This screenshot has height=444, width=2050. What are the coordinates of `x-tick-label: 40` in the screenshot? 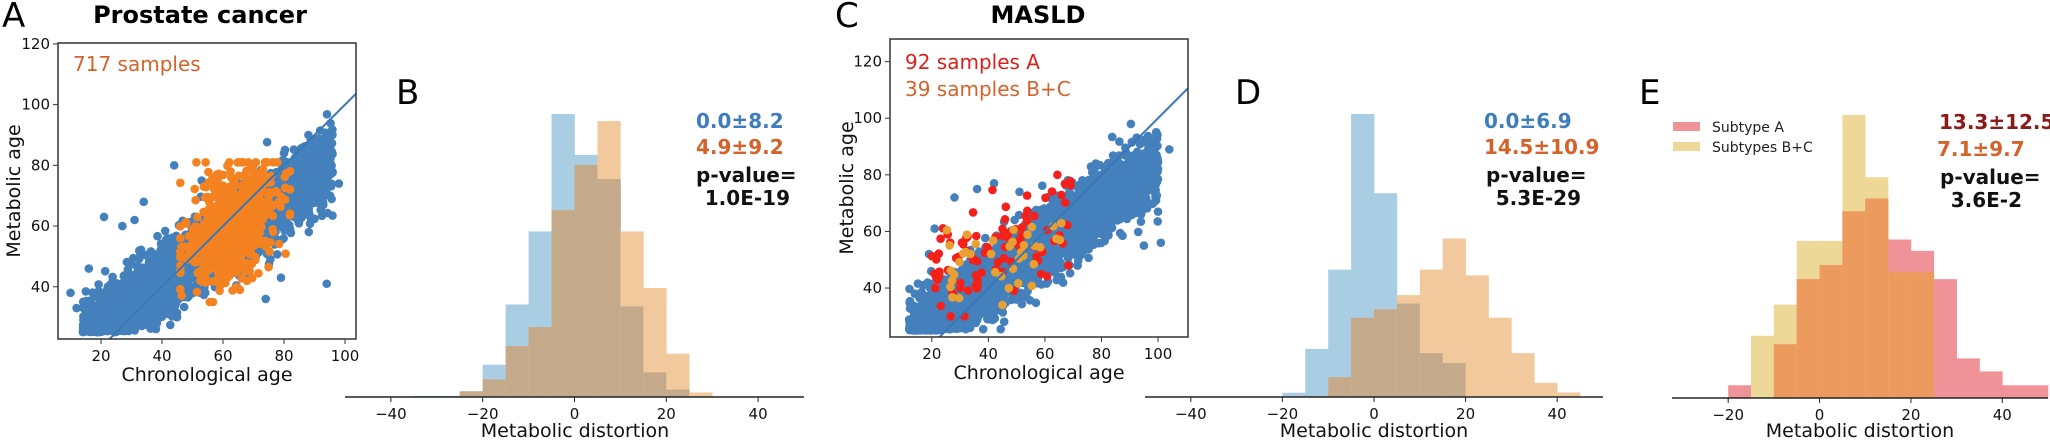 It's located at (161, 356).